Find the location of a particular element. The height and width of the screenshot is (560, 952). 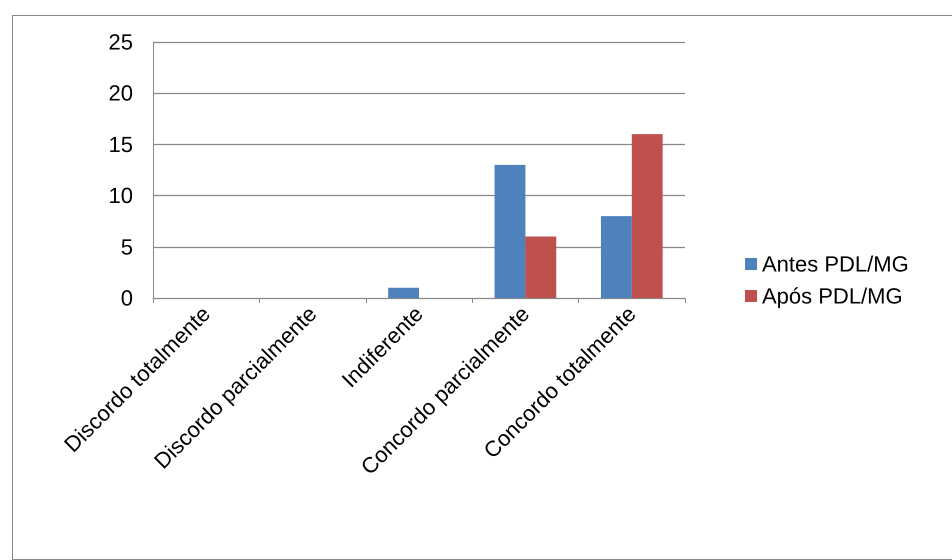

y-tick-label: 5 is located at coordinates (126, 247).